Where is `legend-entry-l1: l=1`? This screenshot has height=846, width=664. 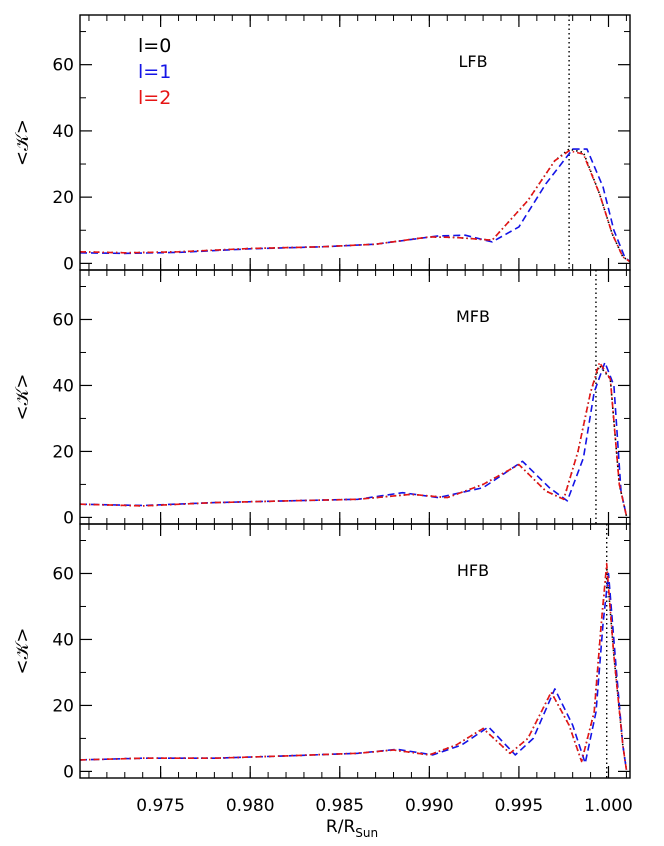
legend-entry-l1: l=1 is located at coordinates (154, 72).